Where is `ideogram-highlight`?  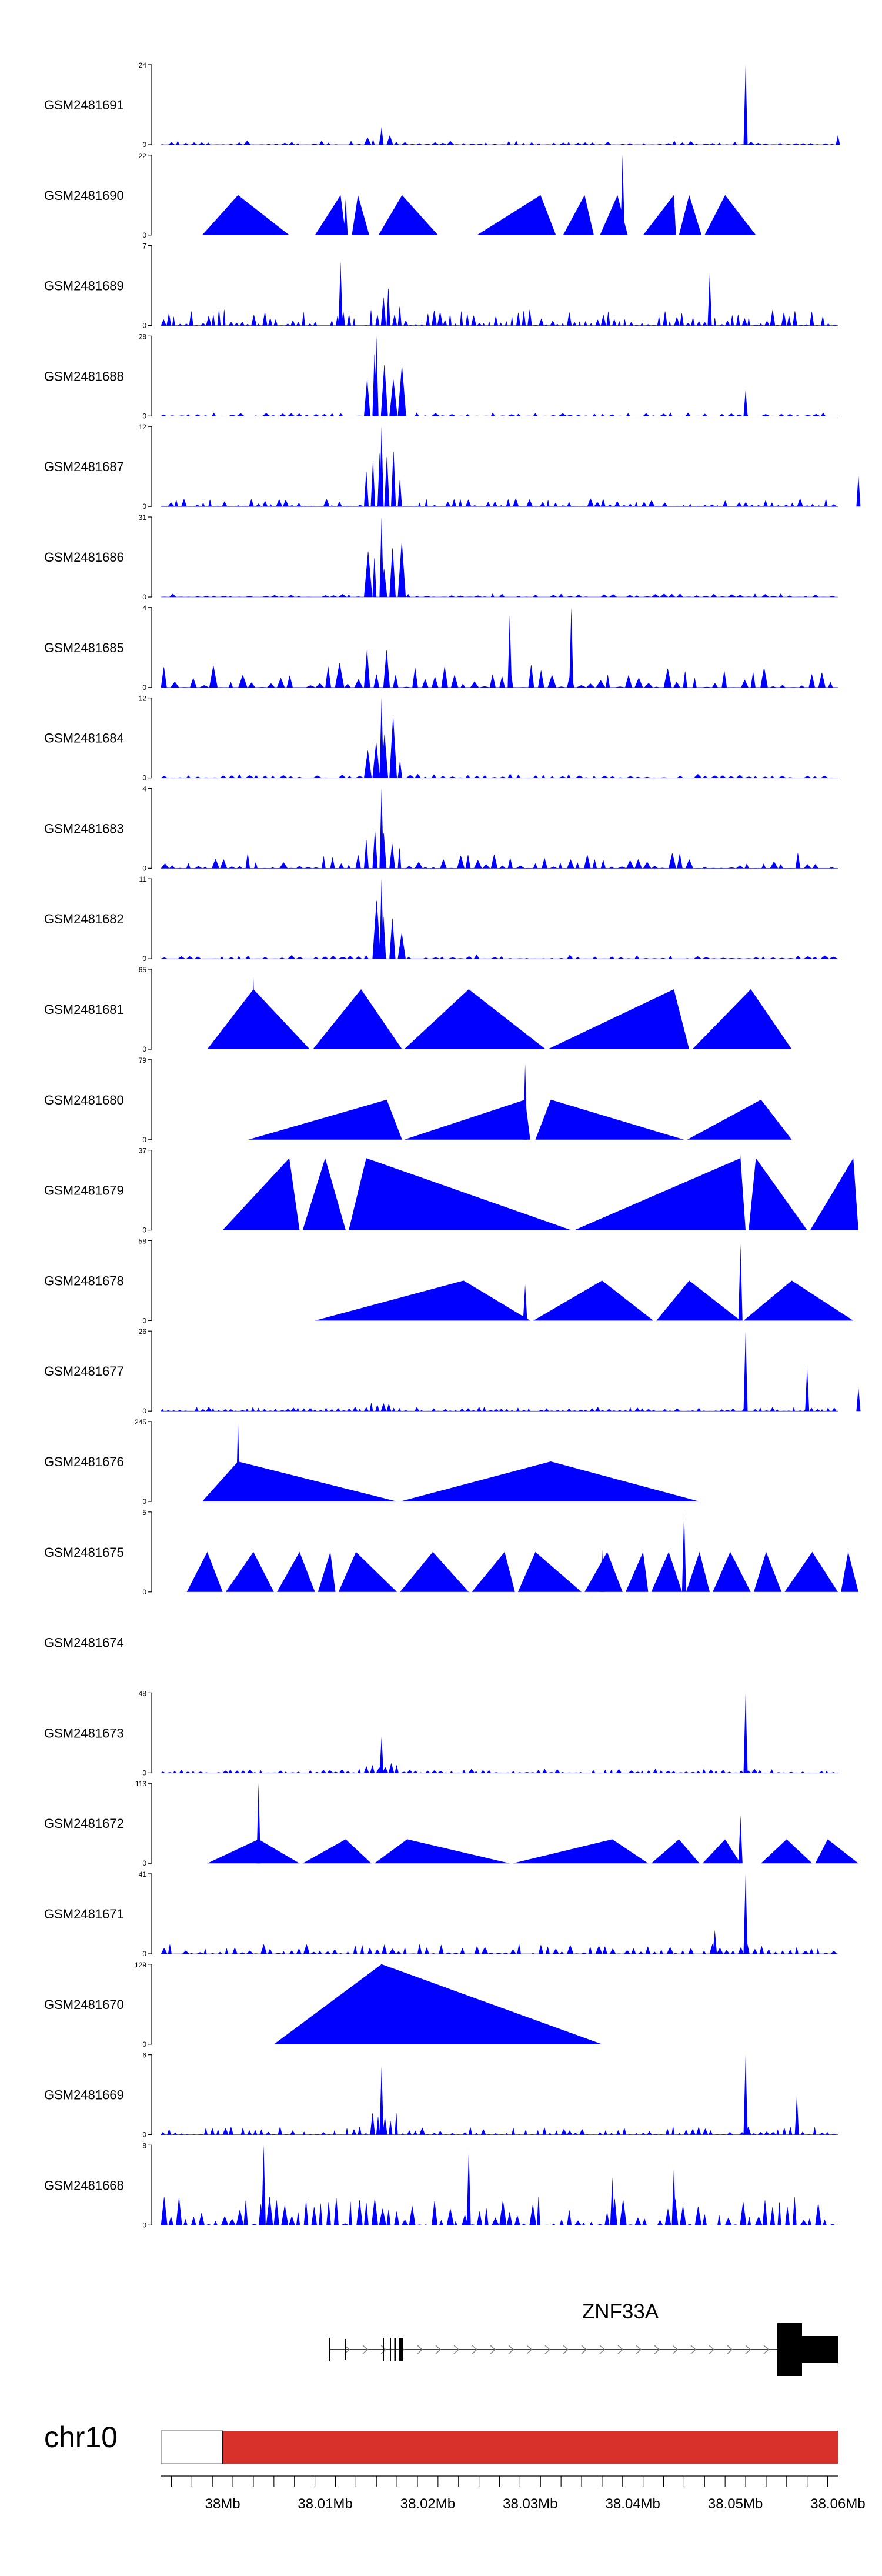
ideogram-highlight is located at coordinates (530, 2447).